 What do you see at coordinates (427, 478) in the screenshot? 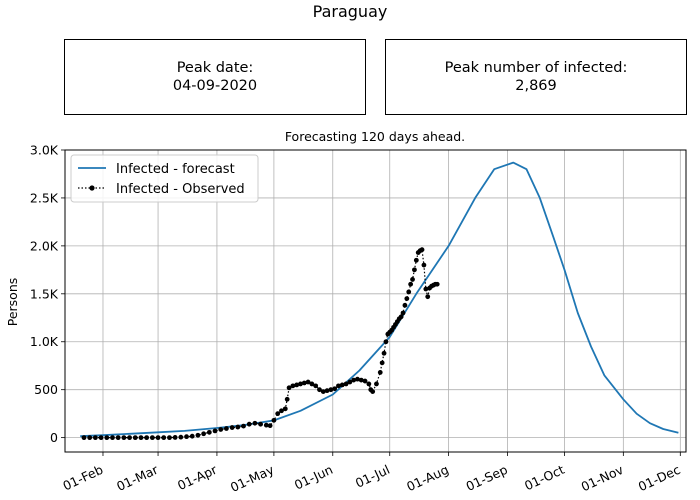
I see `x-tick-label: 01-Aug` at bounding box center [427, 478].